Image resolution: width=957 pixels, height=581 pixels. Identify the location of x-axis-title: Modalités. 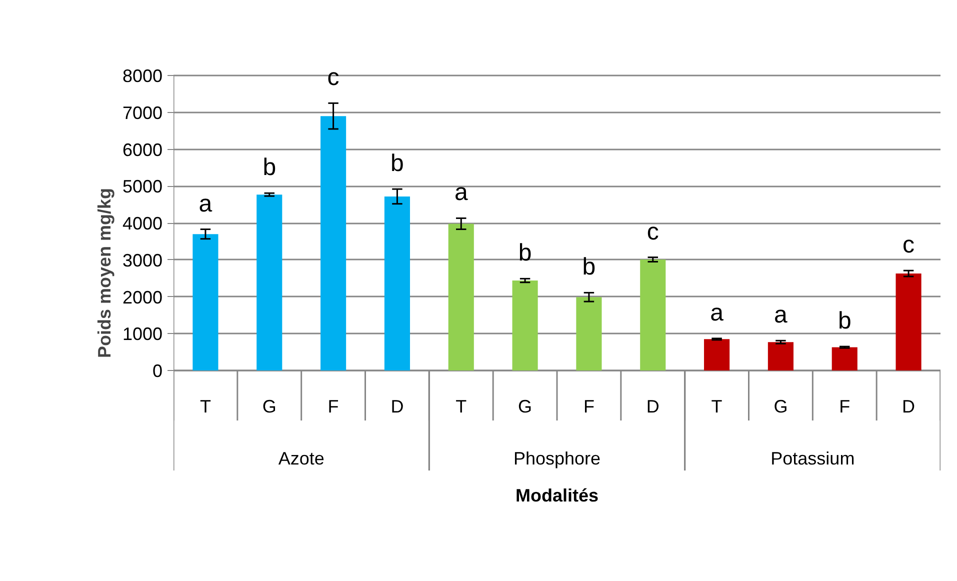
(557, 496).